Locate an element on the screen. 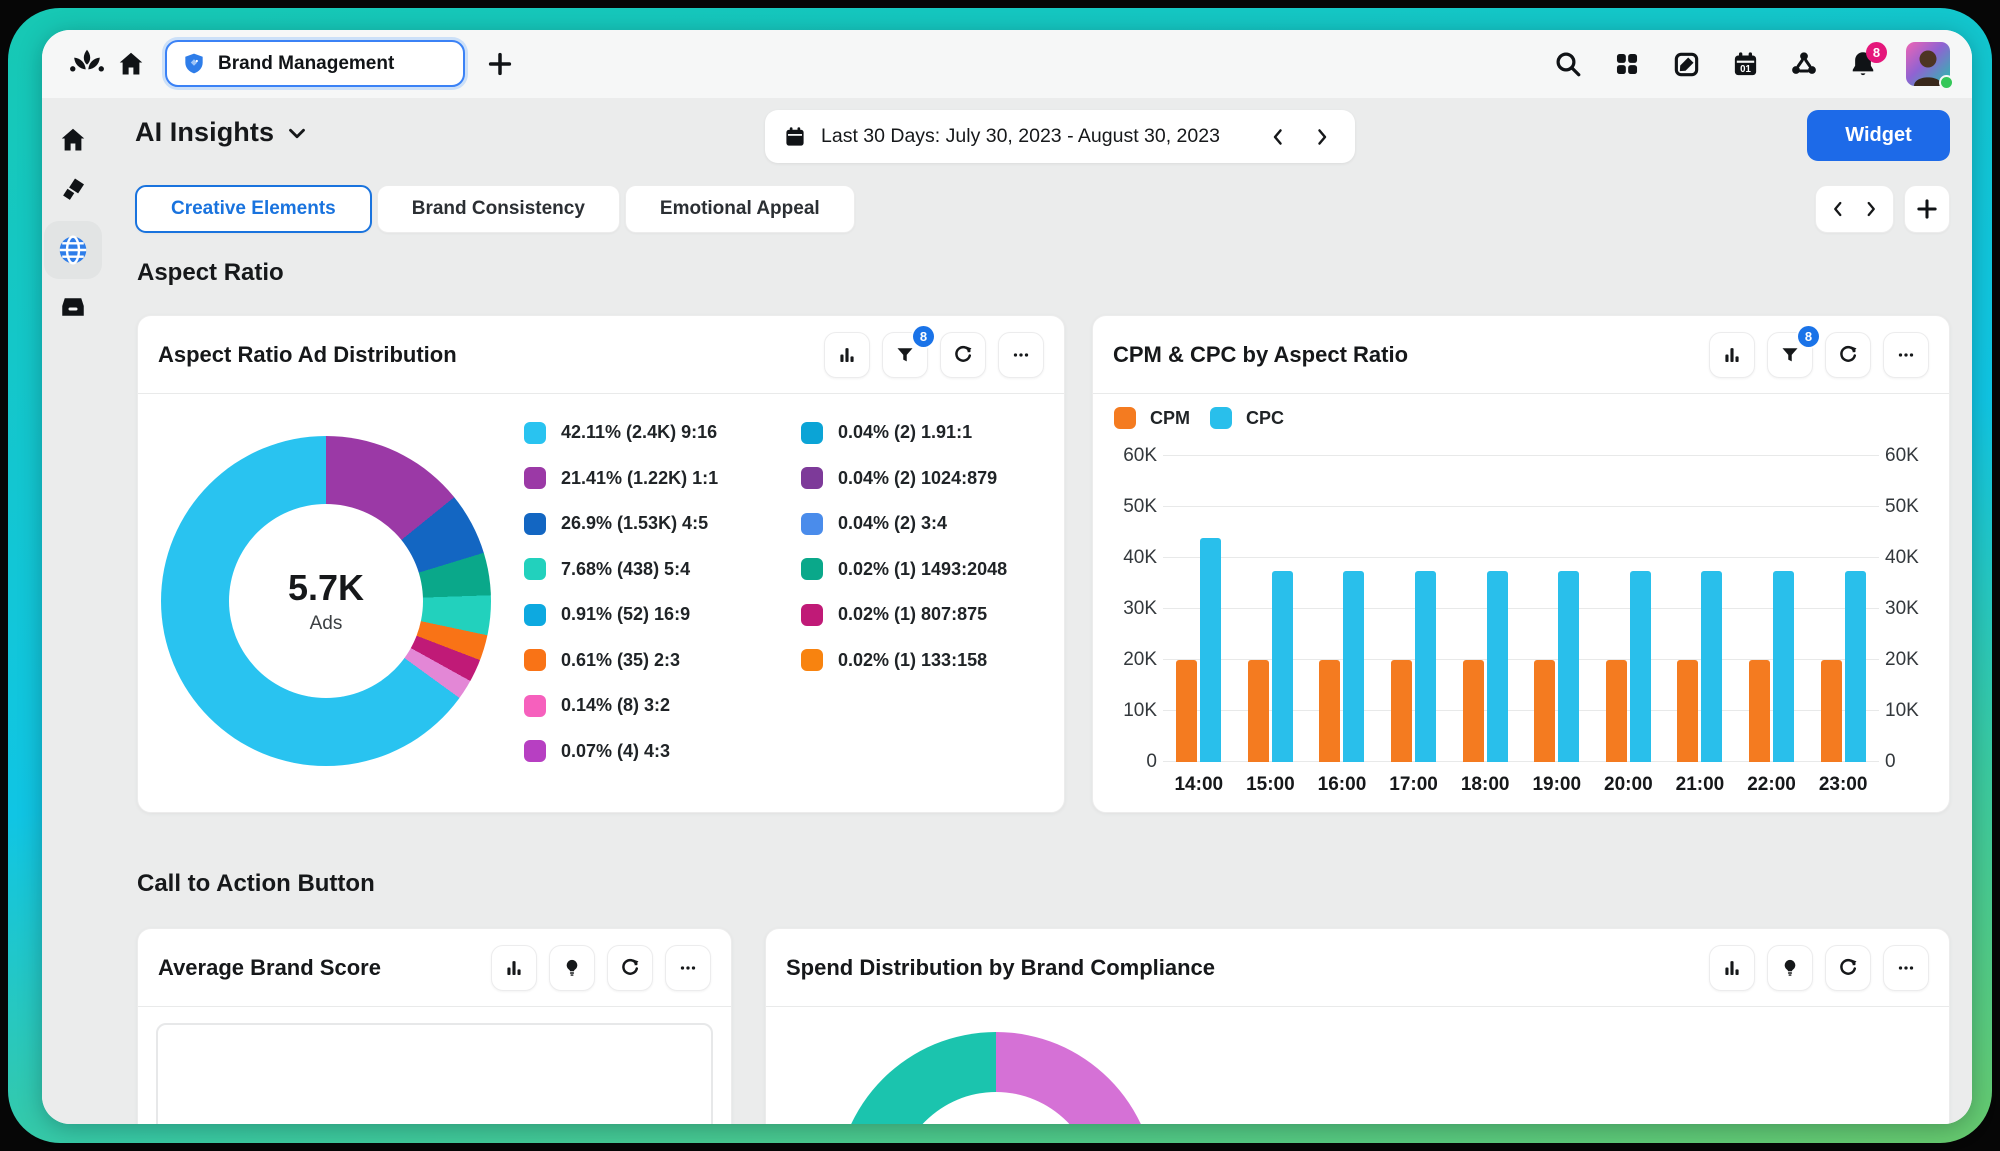 The width and height of the screenshot is (2000, 1151). donut-hole is located at coordinates (996, 1108).